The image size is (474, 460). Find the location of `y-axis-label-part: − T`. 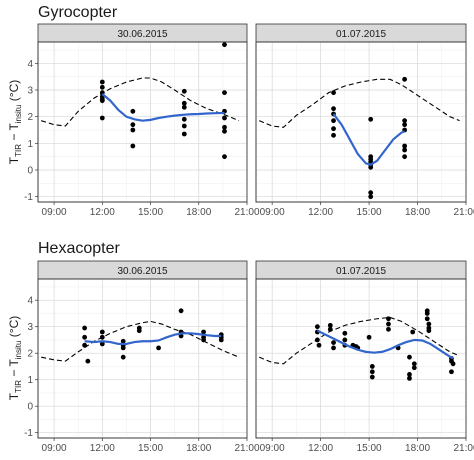

y-axis-label-part: − T is located at coordinates (14, 133).